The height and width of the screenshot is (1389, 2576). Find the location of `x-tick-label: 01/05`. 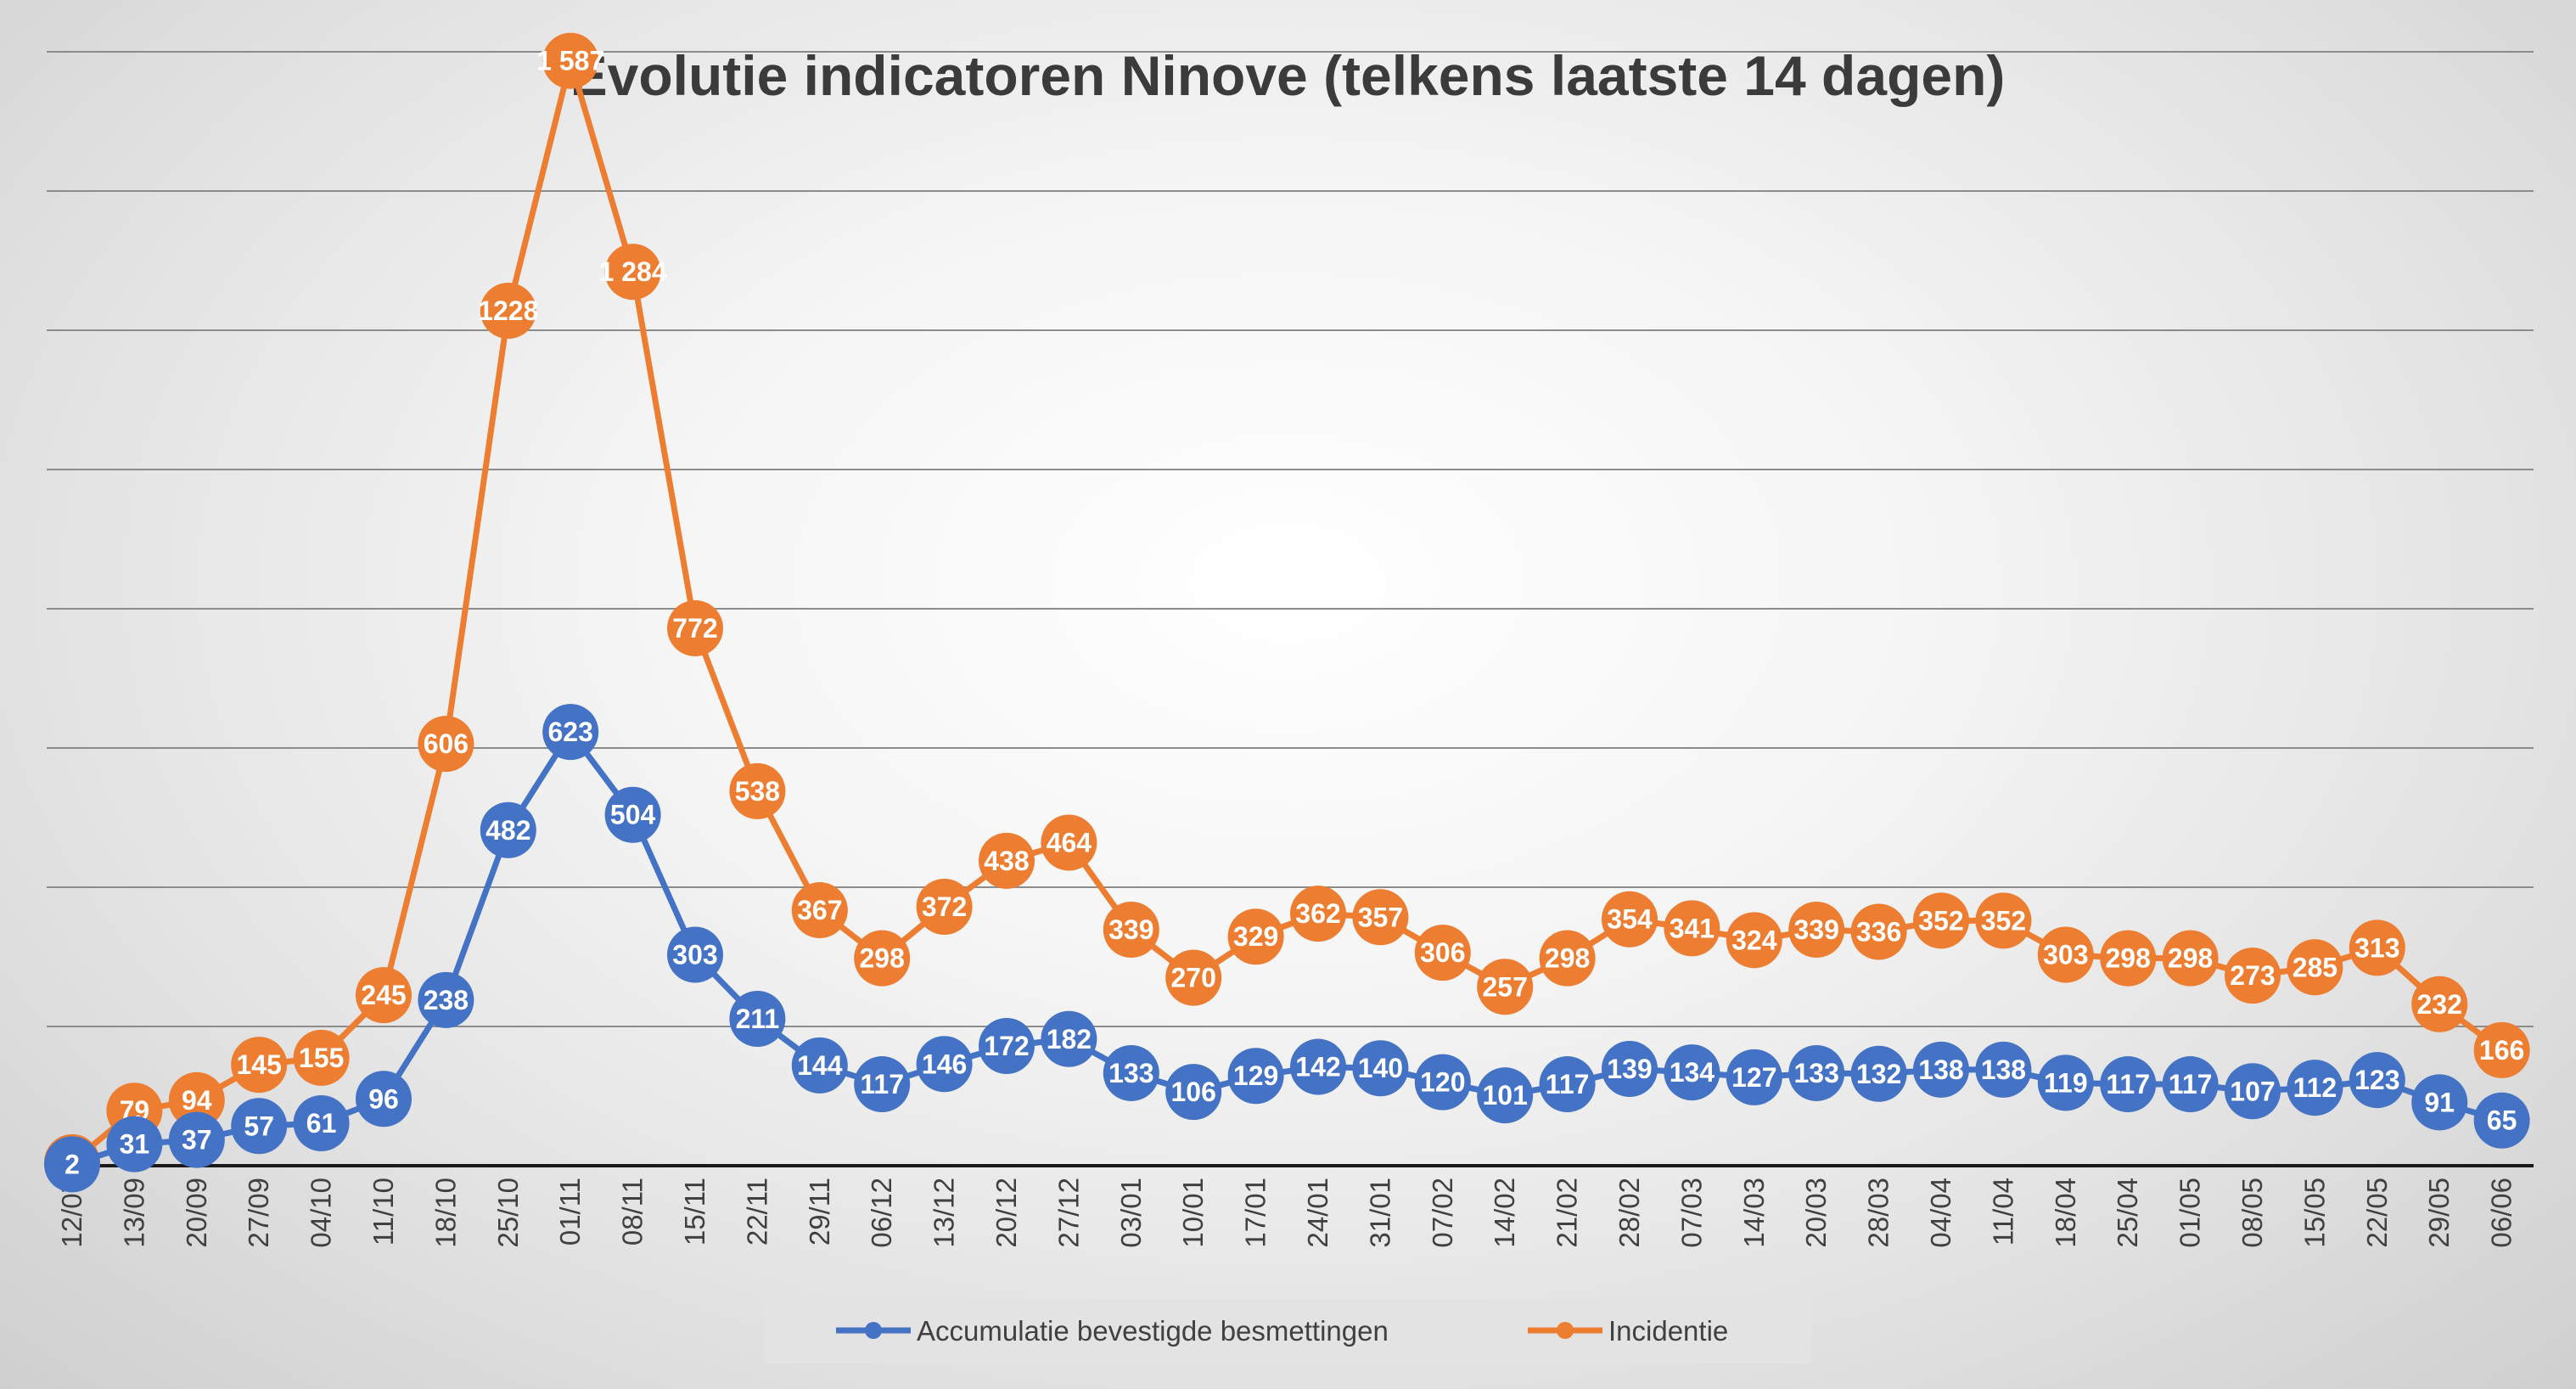

x-tick-label: 01/05 is located at coordinates (2190, 1213).